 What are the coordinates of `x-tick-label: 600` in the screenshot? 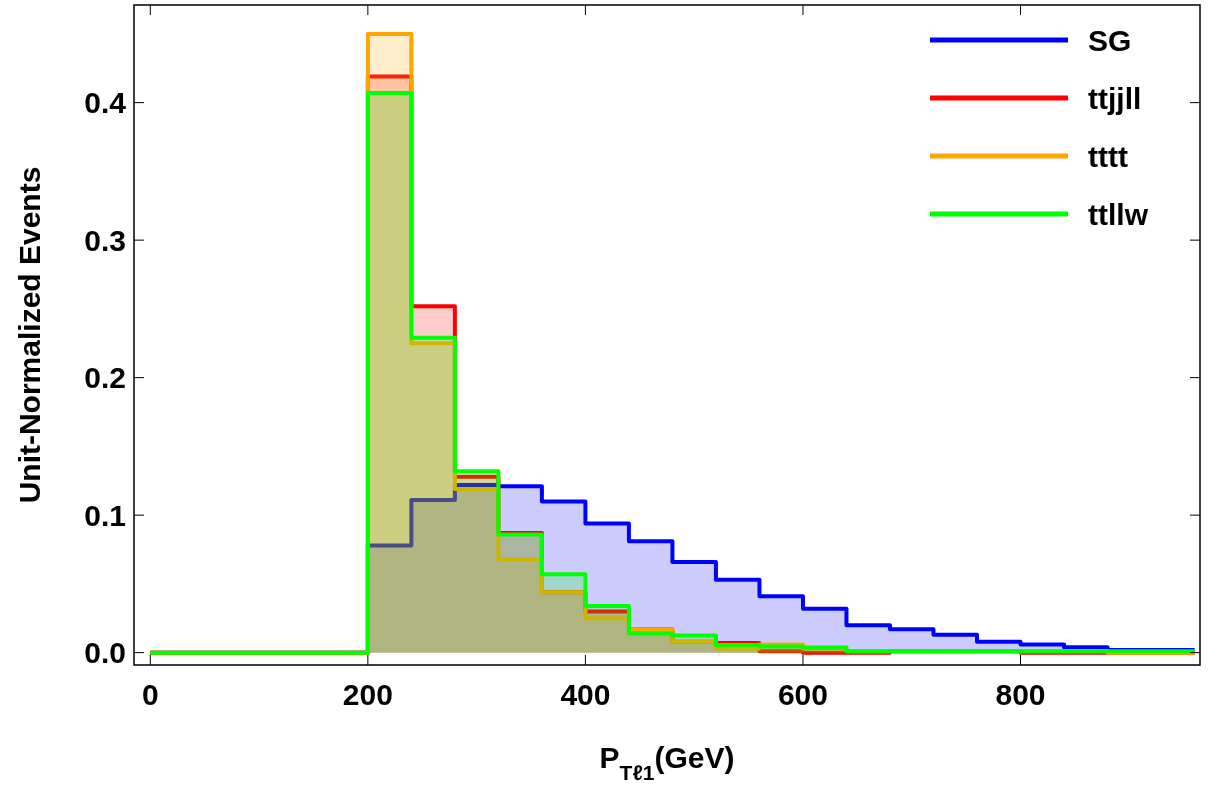 It's located at (802, 694).